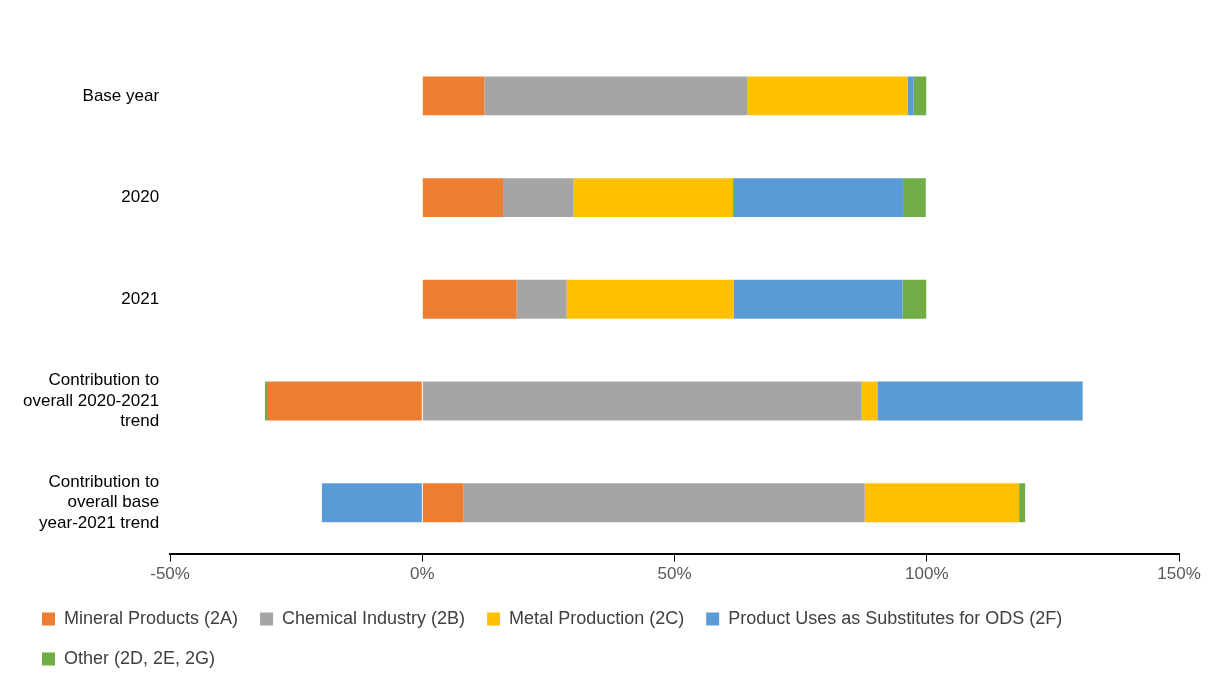 This screenshot has height=683, width=1209. I want to click on x-tick-label: 150%, so click(1179, 574).